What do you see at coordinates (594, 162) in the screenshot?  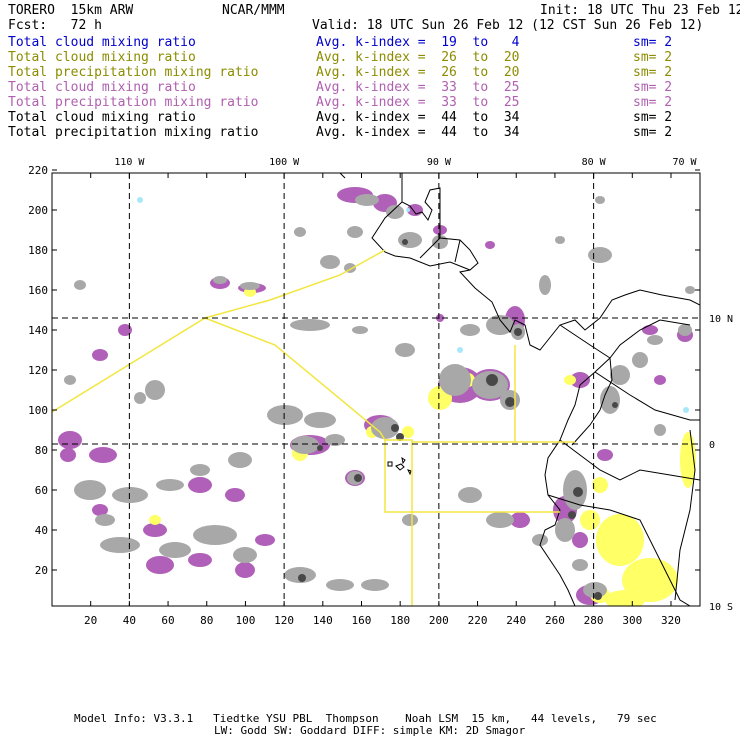 I see `longitude-label: 80 W` at bounding box center [594, 162].